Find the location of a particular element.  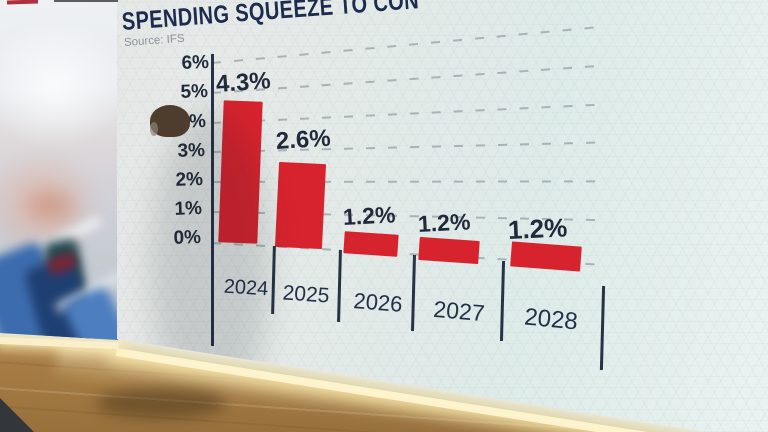

bar-value-label-2027: 1.2% is located at coordinates (444, 222).